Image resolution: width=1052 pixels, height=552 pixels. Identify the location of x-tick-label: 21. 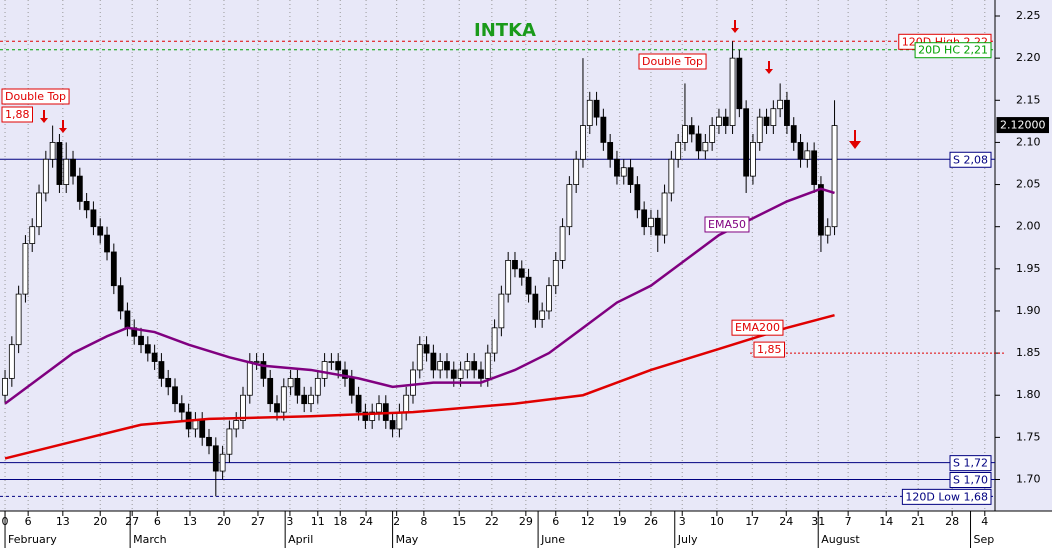
(918, 521).